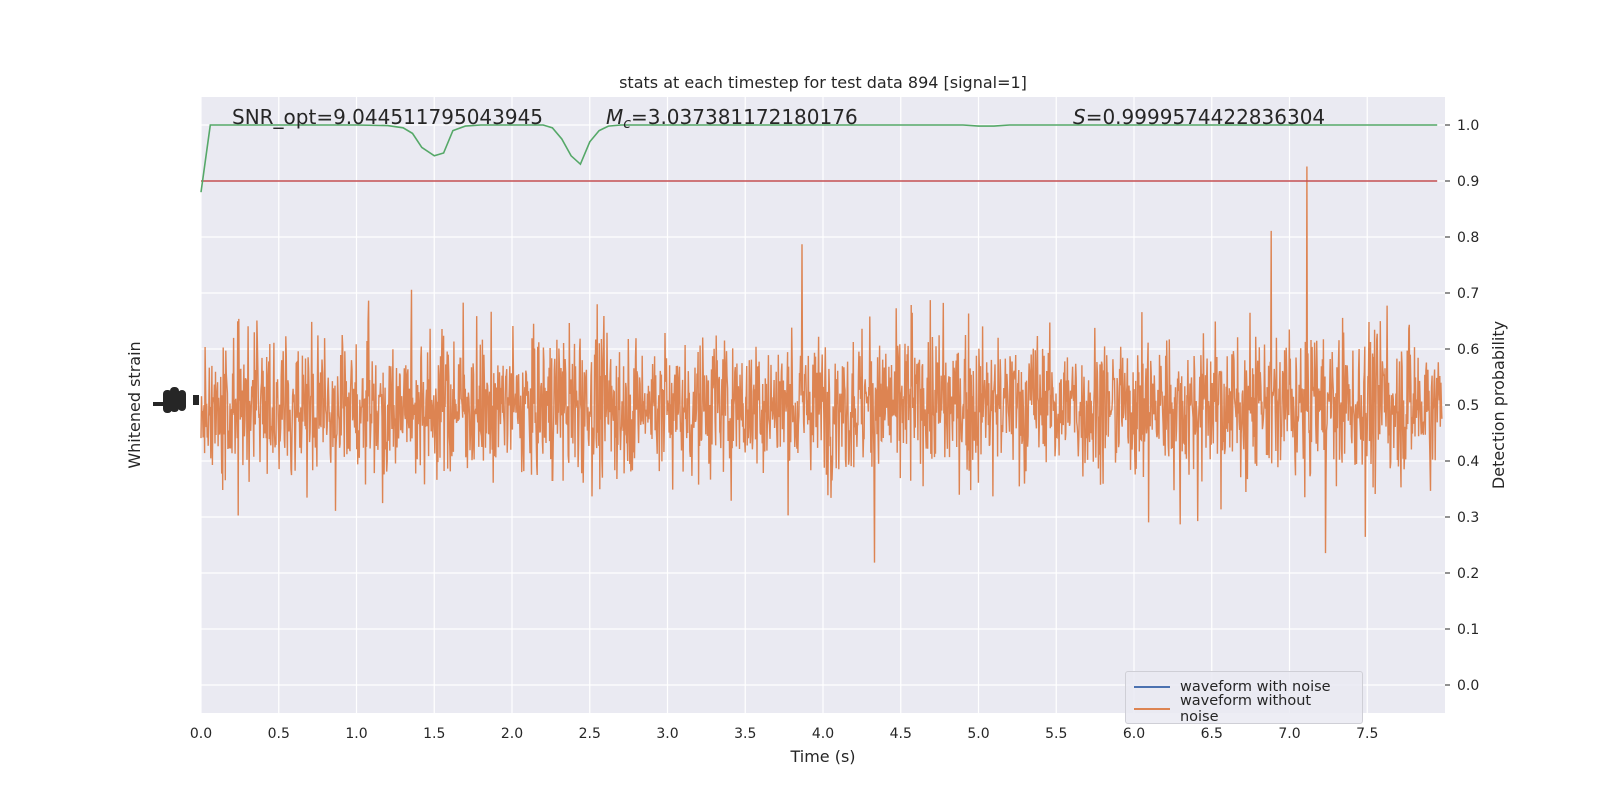 The width and height of the screenshot is (1600, 800). What do you see at coordinates (1056, 734) in the screenshot?
I see `x-tick-label: 5.5` at bounding box center [1056, 734].